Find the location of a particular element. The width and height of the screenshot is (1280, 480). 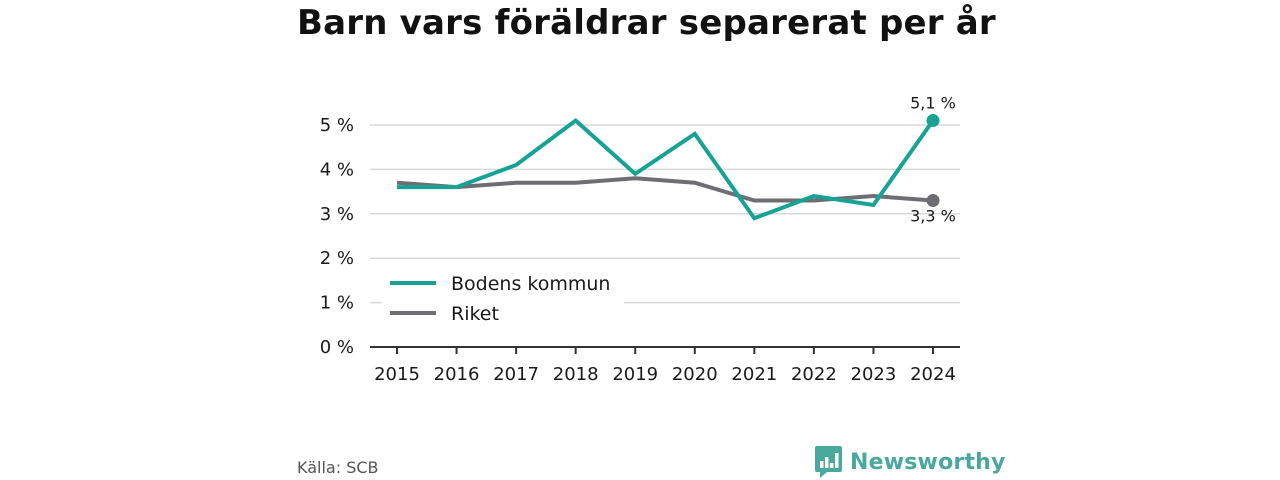

x-tick-label: 2019 is located at coordinates (635, 374).